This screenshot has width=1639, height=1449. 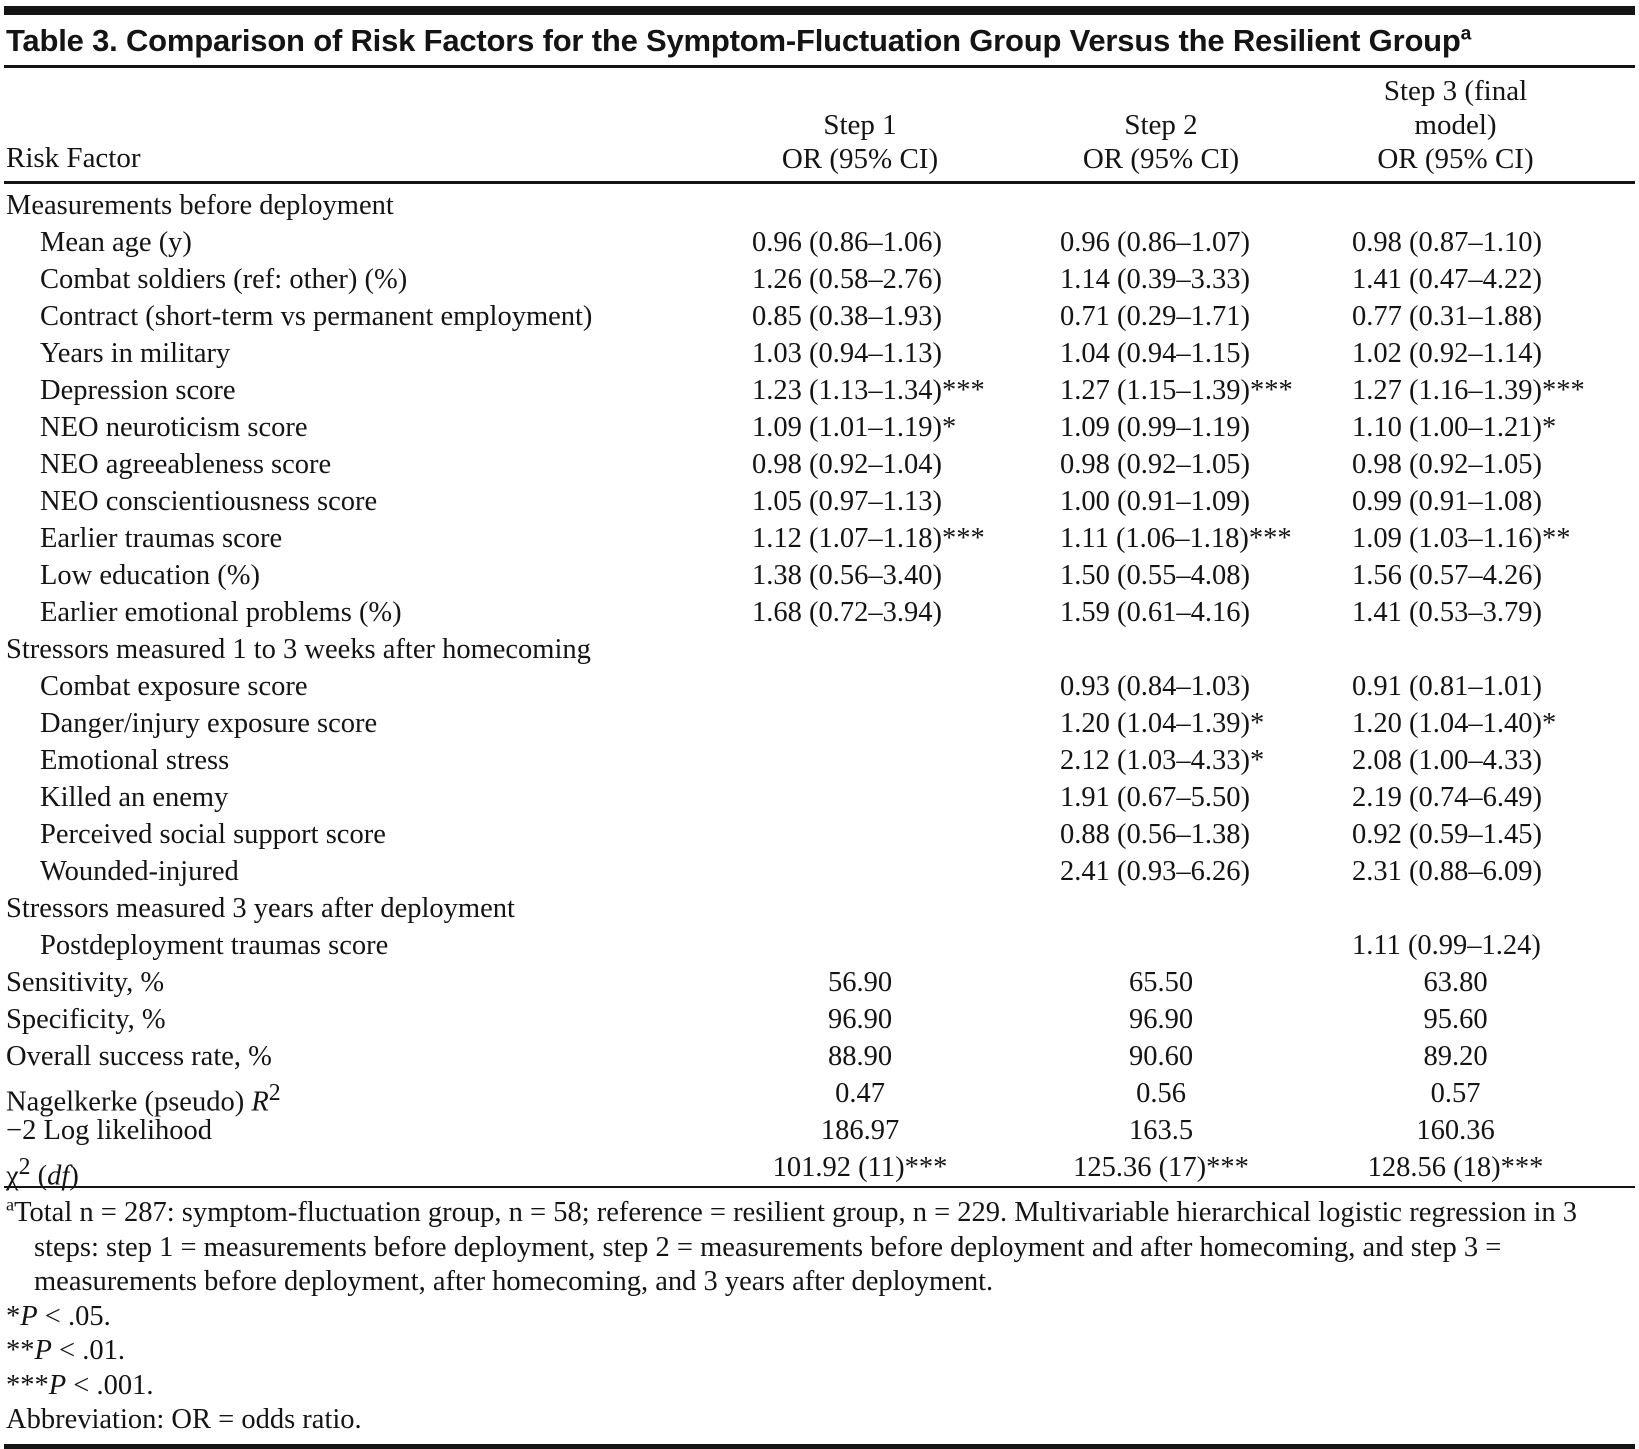 I want to click on row-label: Nagelkerke (pseudo) R2, so click(x=143, y=1099).